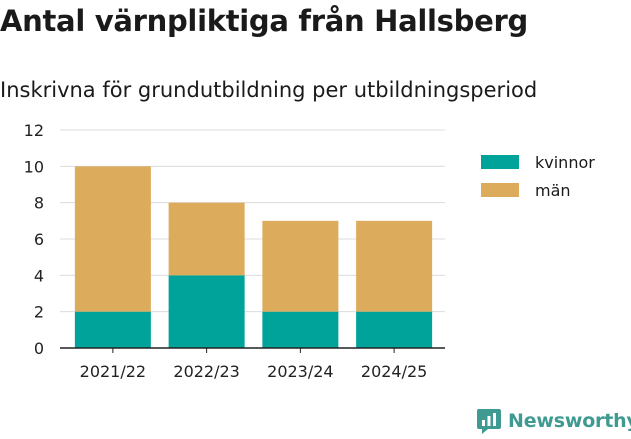 Image resolution: width=631 pixels, height=439 pixels. Describe the element at coordinates (394, 371) in the screenshot. I see `x-tick-label: 2024/25` at that location.